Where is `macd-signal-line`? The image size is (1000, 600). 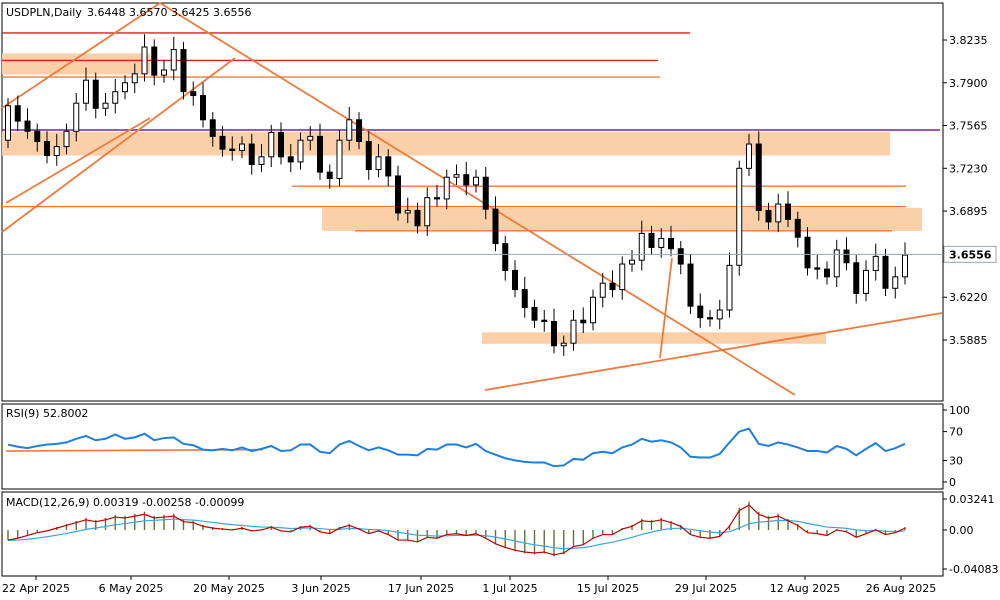 macd-signal-line is located at coordinates (456, 534).